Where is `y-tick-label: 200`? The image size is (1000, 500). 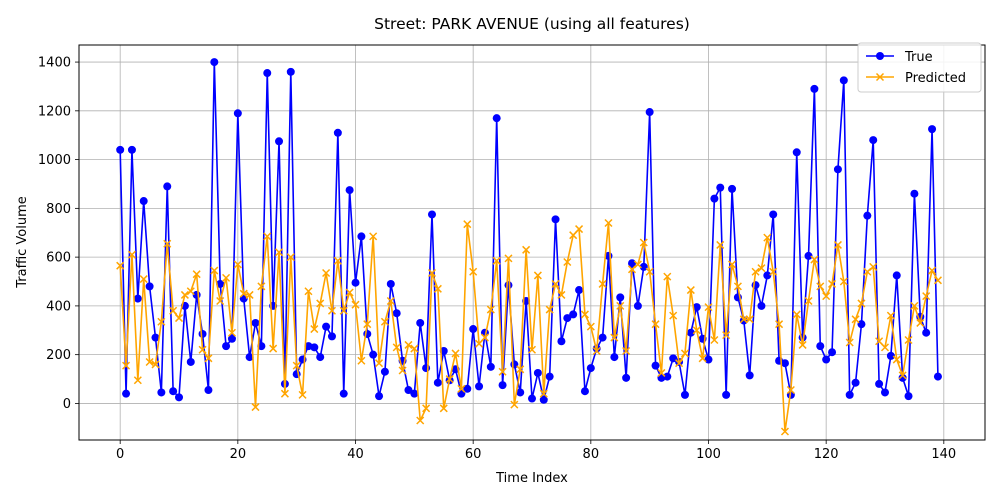
y-tick-label: 200 is located at coordinates (58, 355).